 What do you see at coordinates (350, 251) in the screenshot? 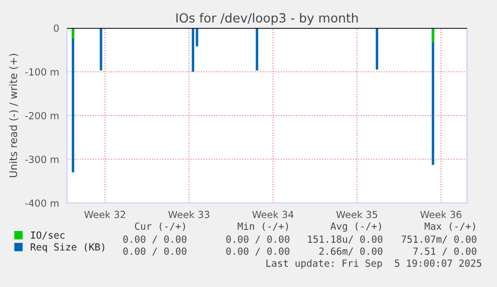
I see `text: 2.66m/ 0.00` at bounding box center [350, 251].